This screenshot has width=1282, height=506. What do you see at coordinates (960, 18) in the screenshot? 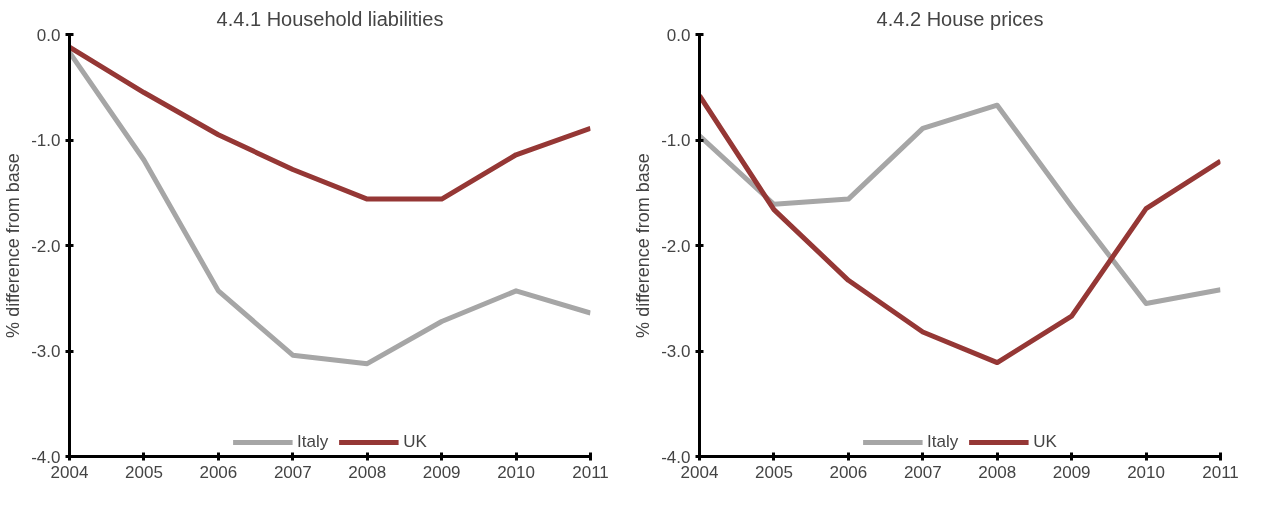
I see `chart-title: 4.4.2 House prices` at bounding box center [960, 18].